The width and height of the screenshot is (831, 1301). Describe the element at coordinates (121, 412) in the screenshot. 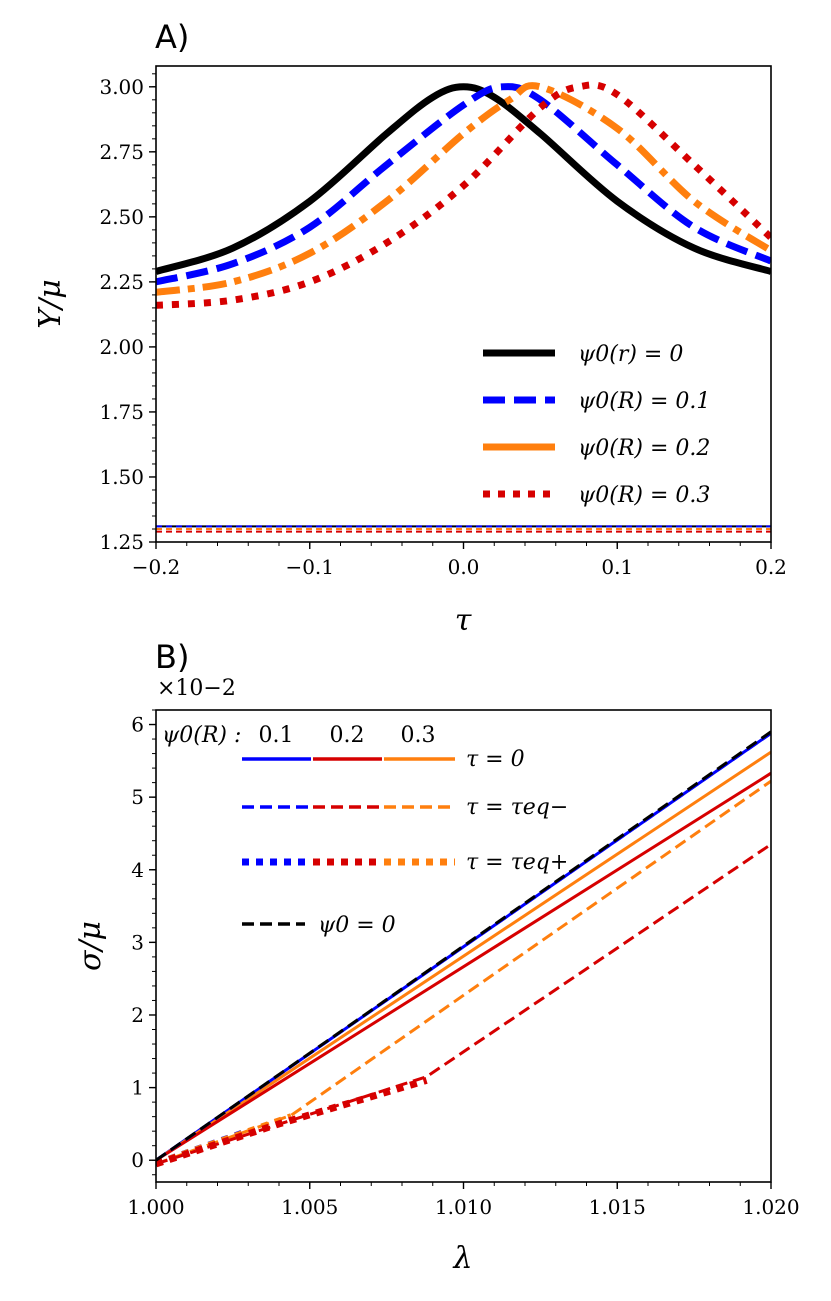

I see `y-tick-label: 1.75` at that location.